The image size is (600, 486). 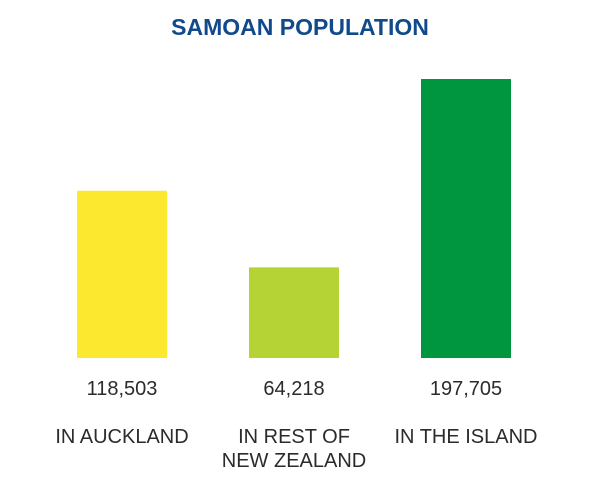 What do you see at coordinates (294, 389) in the screenshot?
I see `value-label: 64,218` at bounding box center [294, 389].